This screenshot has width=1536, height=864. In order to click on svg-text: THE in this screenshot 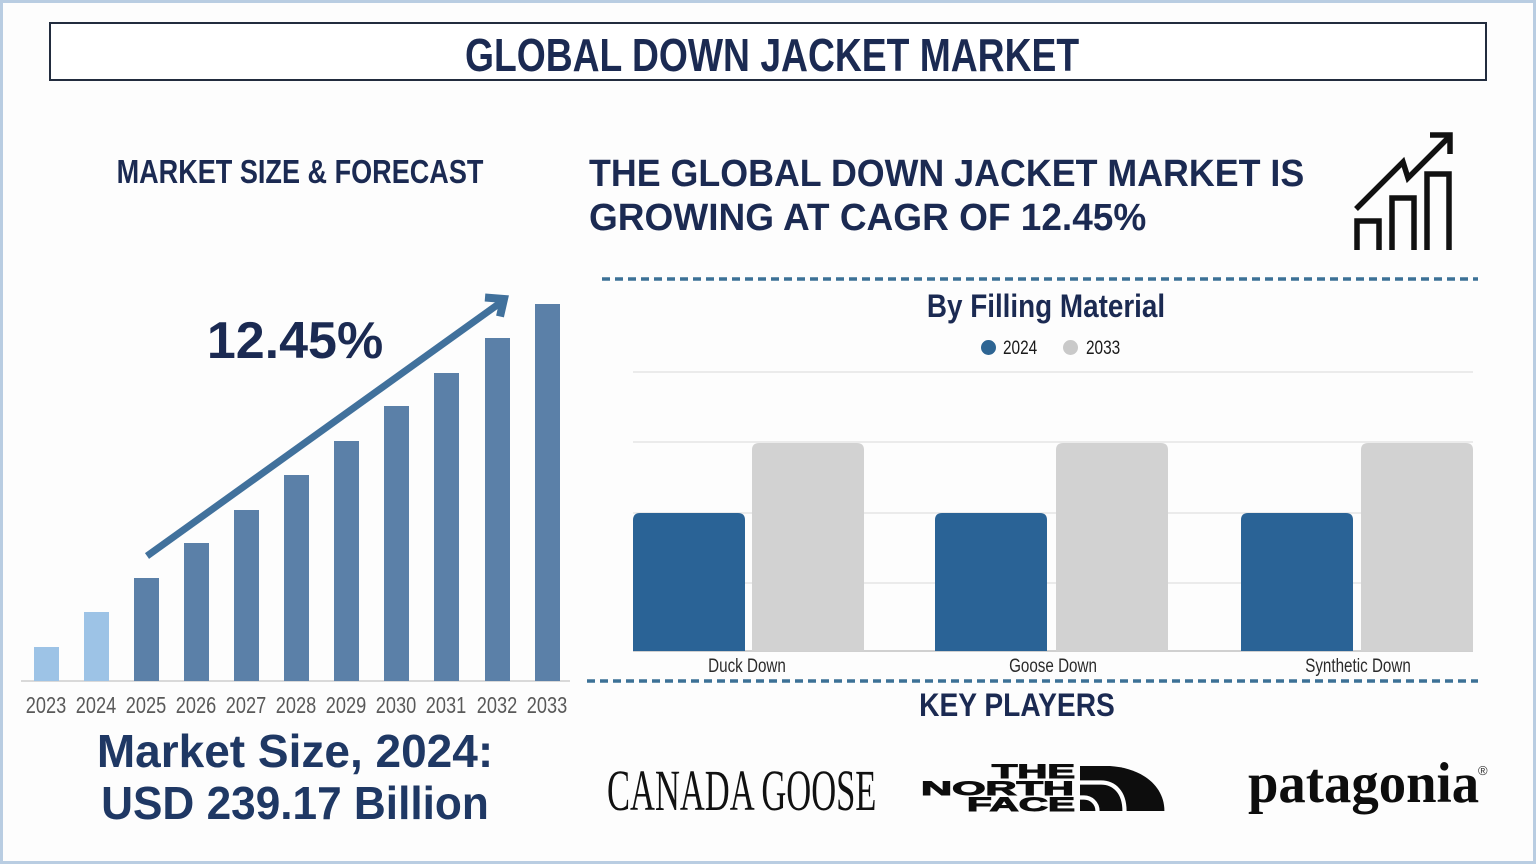, I will do `click(1033, 772)`.